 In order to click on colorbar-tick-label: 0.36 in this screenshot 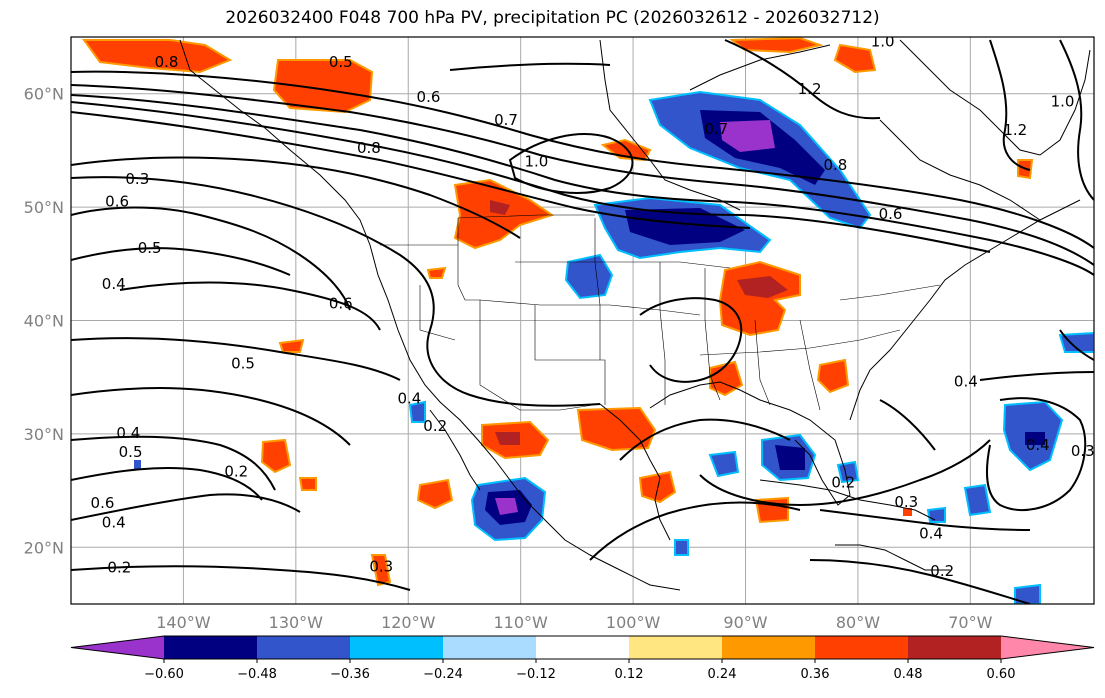, I will do `click(815, 674)`.